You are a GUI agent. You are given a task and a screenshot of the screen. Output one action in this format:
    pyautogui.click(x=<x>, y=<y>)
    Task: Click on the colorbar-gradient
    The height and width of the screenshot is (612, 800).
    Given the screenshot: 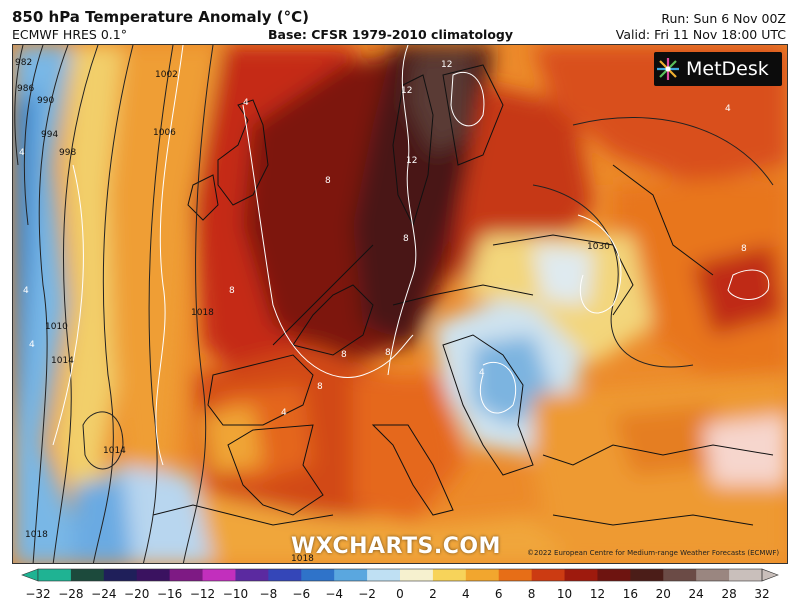 What is the action you would take?
    pyautogui.click(x=400, y=575)
    